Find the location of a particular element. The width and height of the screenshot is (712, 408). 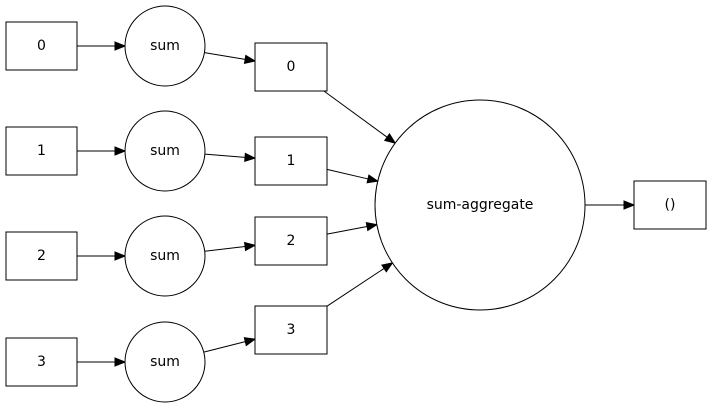

input-node-0-label: 0 is located at coordinates (41, 46).